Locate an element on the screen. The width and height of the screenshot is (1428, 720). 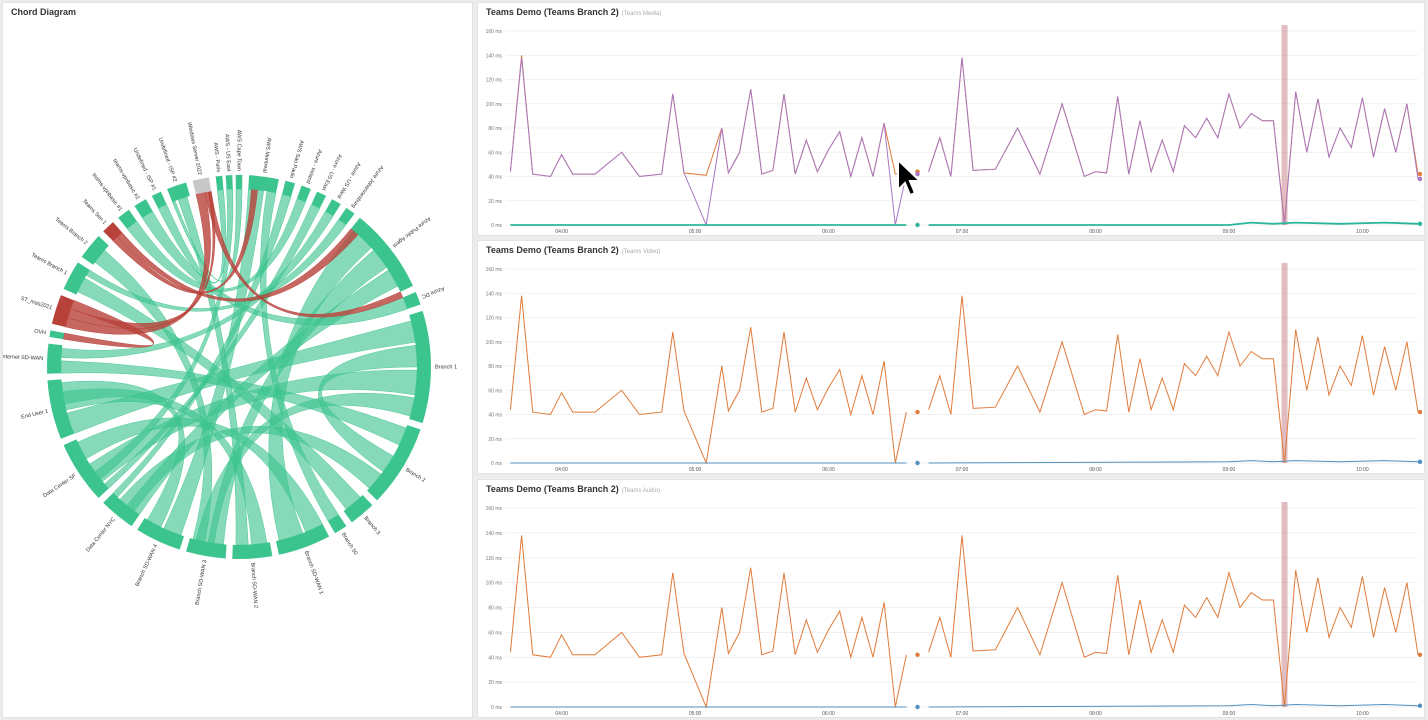
chord-group-label: Azure - US East is located at coordinates (331, 172).